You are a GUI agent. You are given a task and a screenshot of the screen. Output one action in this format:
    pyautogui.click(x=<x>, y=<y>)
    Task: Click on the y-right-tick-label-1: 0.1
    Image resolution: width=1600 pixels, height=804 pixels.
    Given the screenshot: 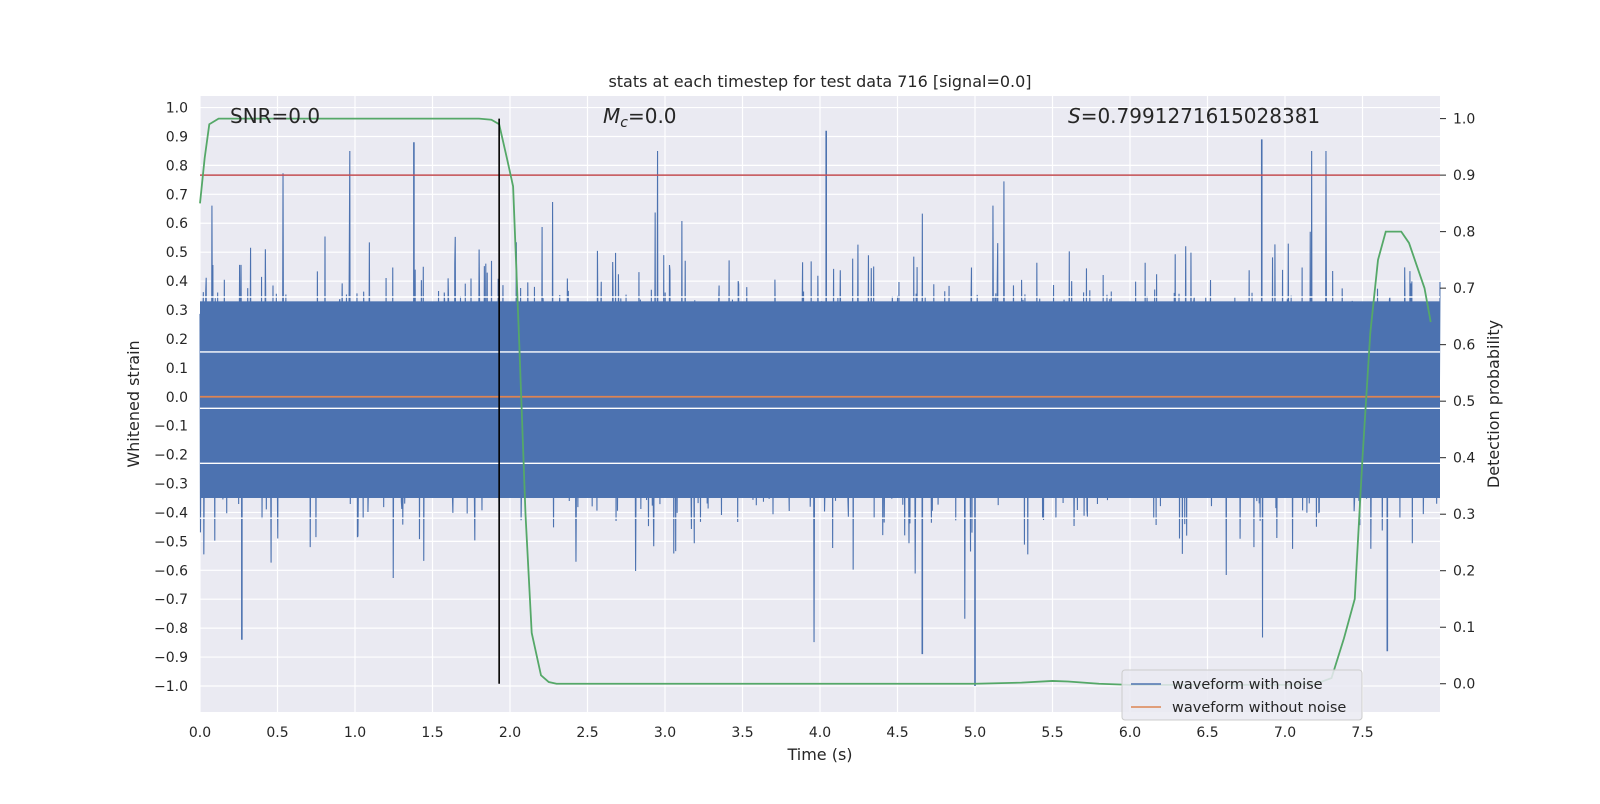 What is the action you would take?
    pyautogui.click(x=1464, y=628)
    